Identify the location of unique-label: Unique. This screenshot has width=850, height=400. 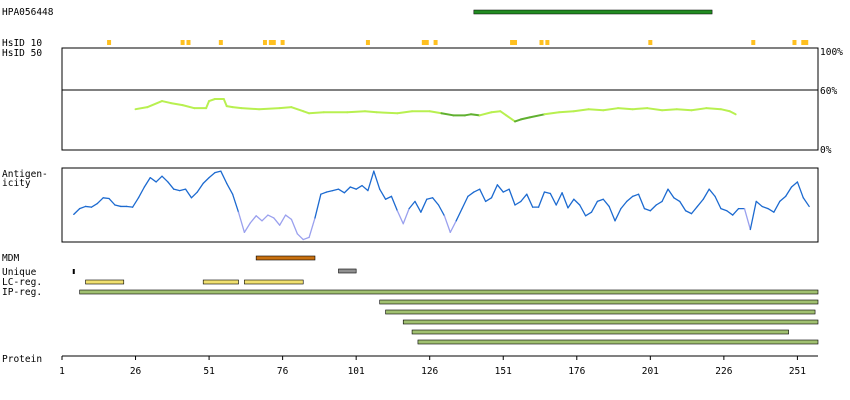
(19, 272).